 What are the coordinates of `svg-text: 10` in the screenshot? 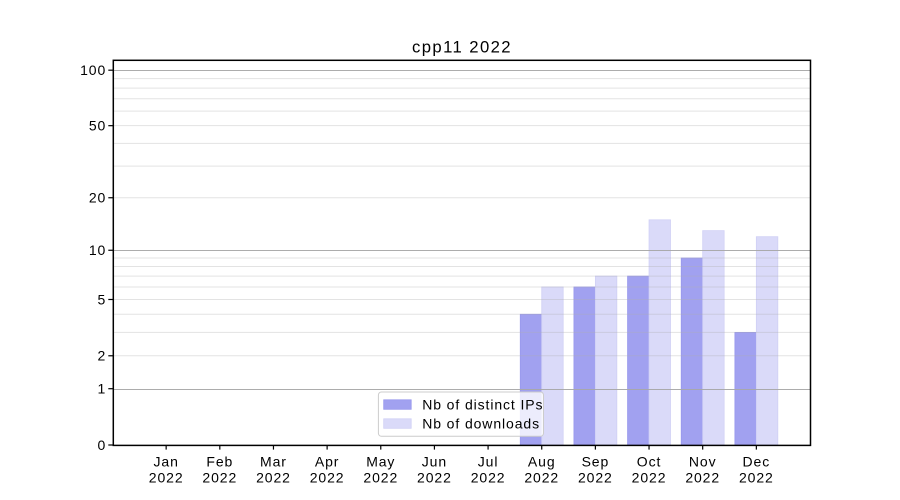 It's located at (97, 250).